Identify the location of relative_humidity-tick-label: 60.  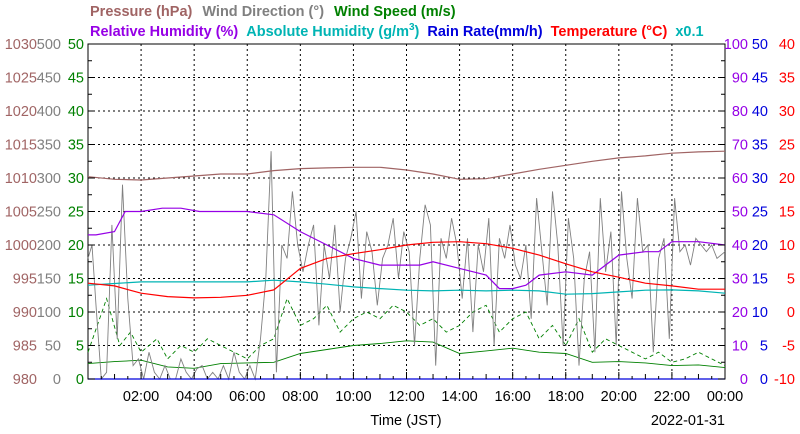
(740, 179).